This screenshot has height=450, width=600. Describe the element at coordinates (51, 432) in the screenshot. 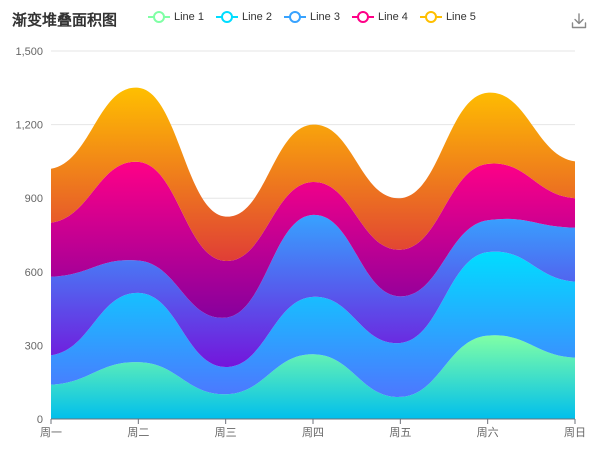

I see `x-tick-label: 周一` at that location.